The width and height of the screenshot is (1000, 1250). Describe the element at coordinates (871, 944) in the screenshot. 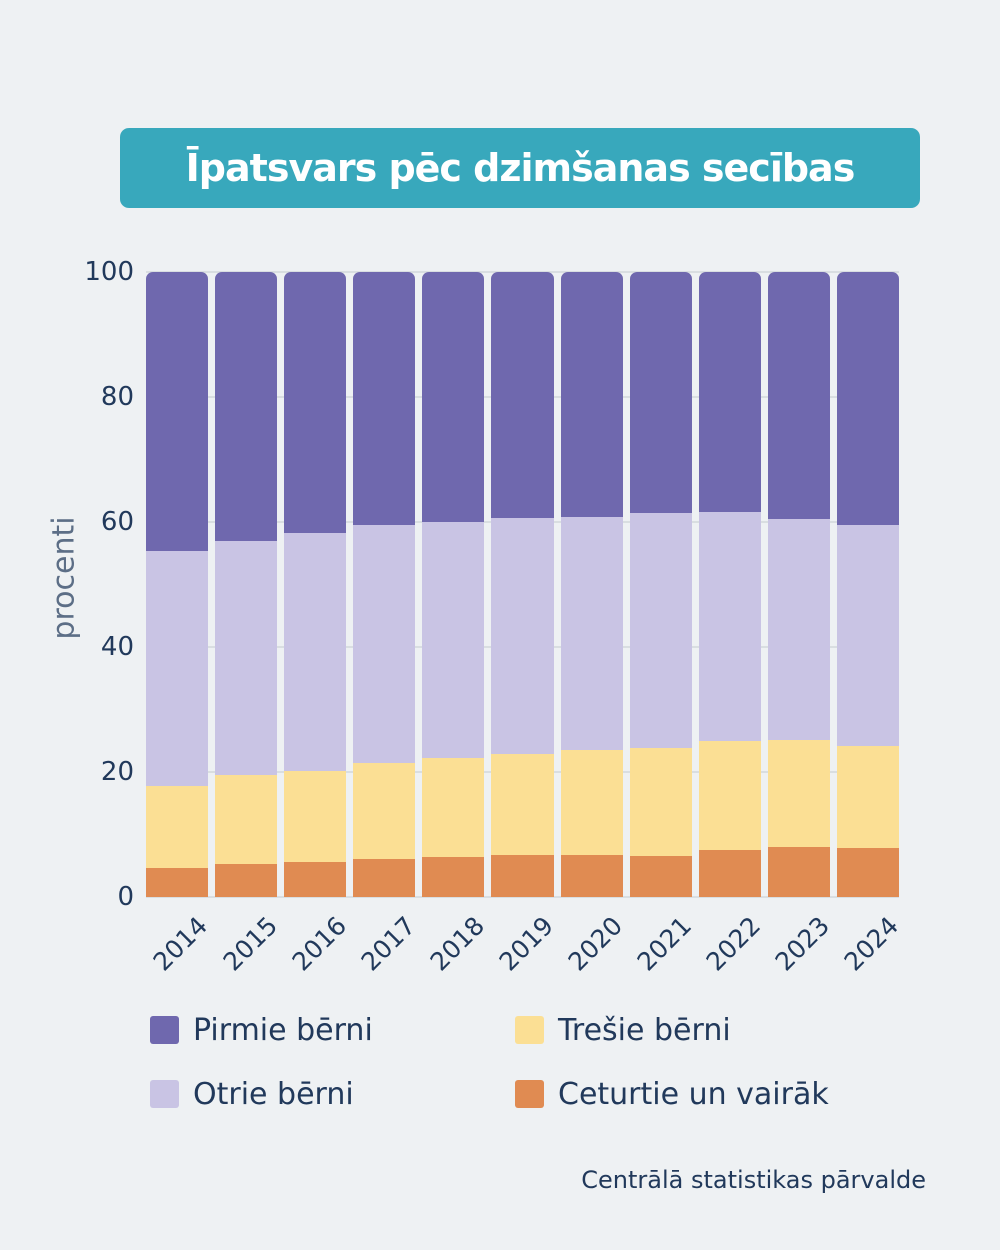

I see `x-tick-label-2024: 2024` at that location.